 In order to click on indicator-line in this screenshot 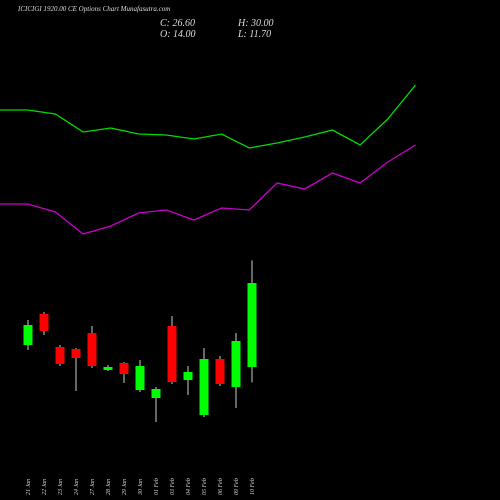, I will do `click(208, 116)`.